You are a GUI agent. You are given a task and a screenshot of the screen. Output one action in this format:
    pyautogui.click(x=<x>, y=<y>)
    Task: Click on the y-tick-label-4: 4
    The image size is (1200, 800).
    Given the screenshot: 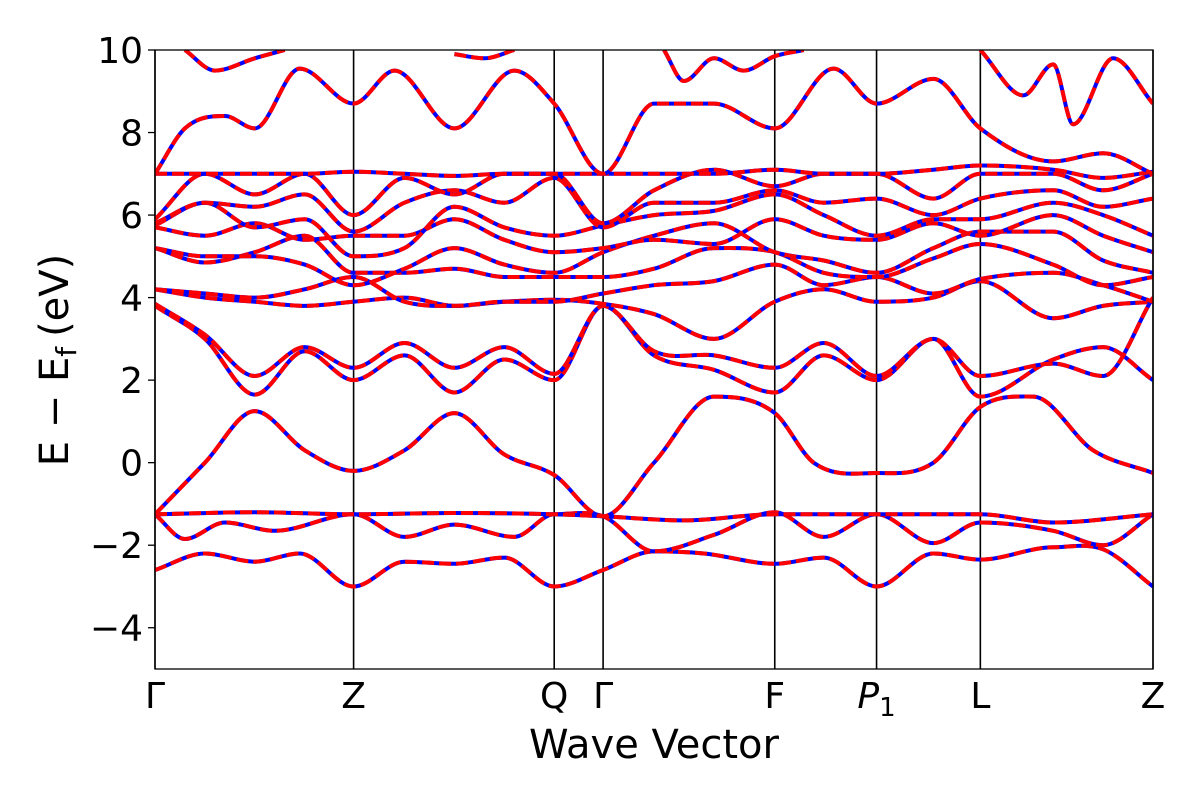 What is the action you would take?
    pyautogui.click(x=131, y=299)
    